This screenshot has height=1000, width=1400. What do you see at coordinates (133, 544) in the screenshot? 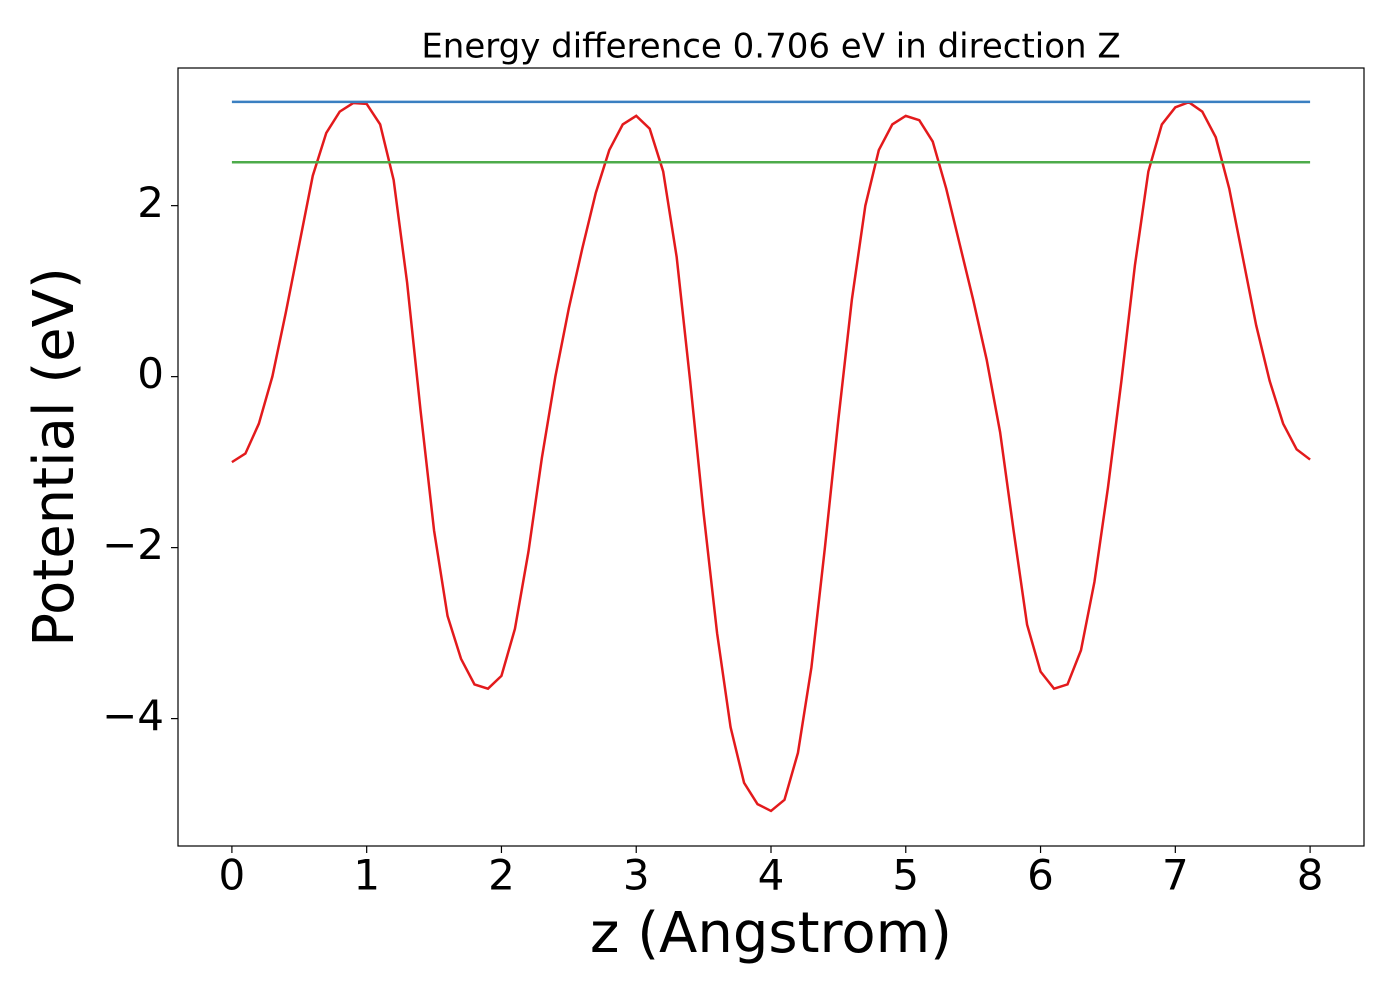
I see `y-tick-label: −2` at bounding box center [133, 544].